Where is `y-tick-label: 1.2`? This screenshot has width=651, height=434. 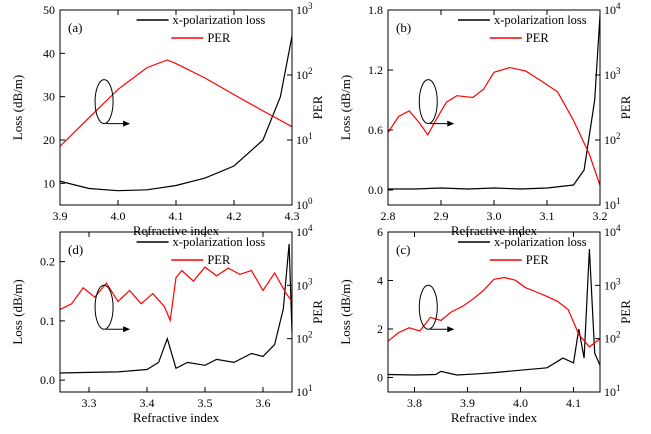 y-tick-label: 1.2 is located at coordinates (375, 70).